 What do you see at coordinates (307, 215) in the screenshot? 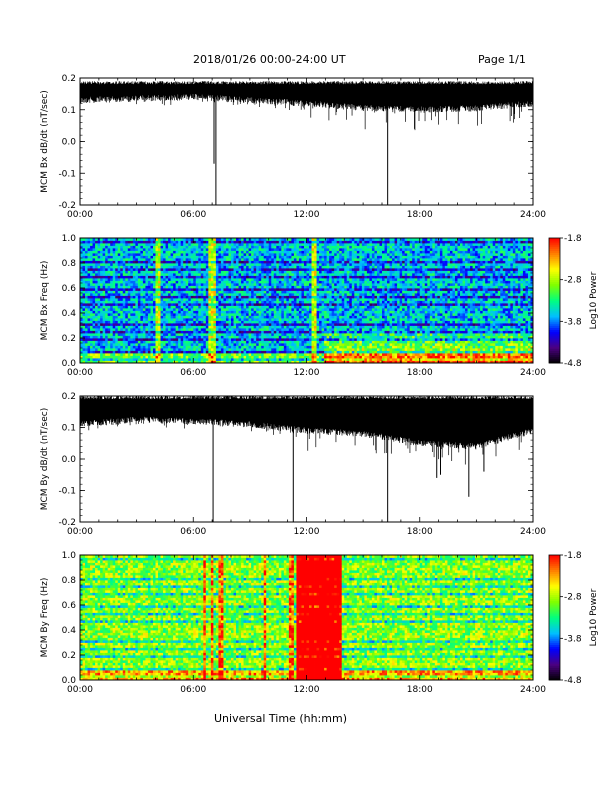
I see `x-tick-label: 12:00` at bounding box center [307, 215].